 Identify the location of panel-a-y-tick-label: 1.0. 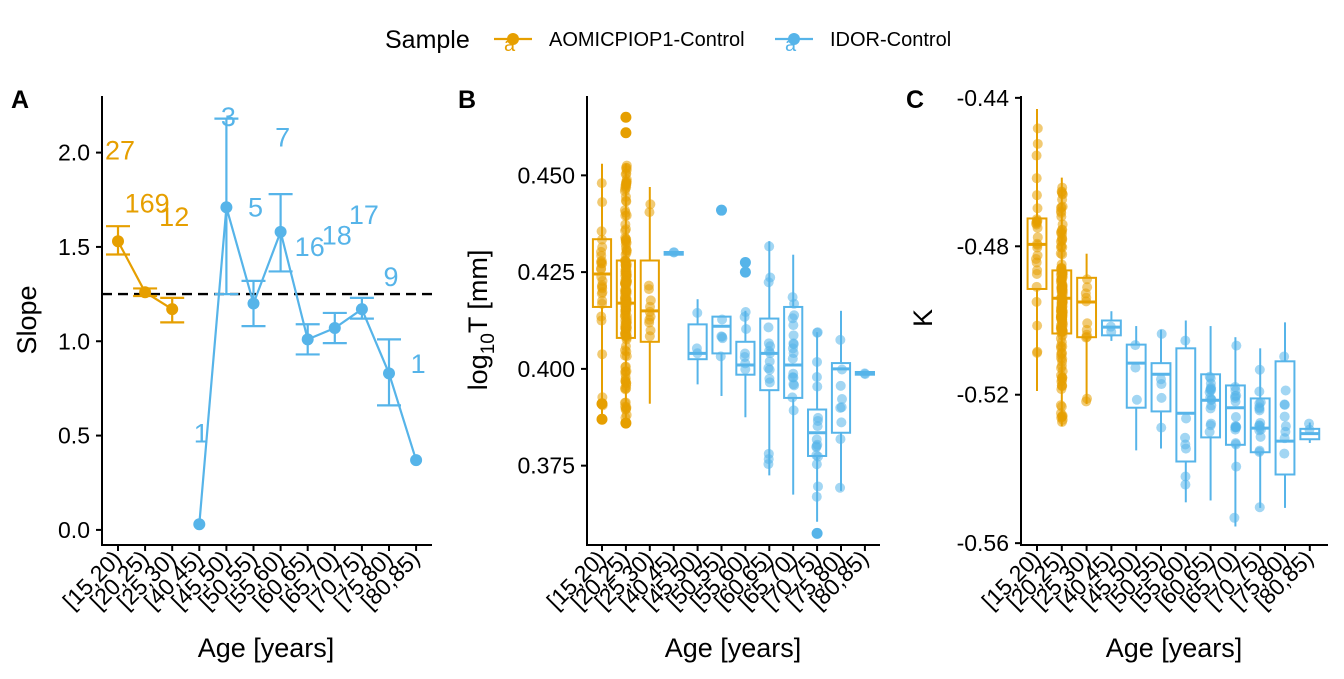
(74, 341).